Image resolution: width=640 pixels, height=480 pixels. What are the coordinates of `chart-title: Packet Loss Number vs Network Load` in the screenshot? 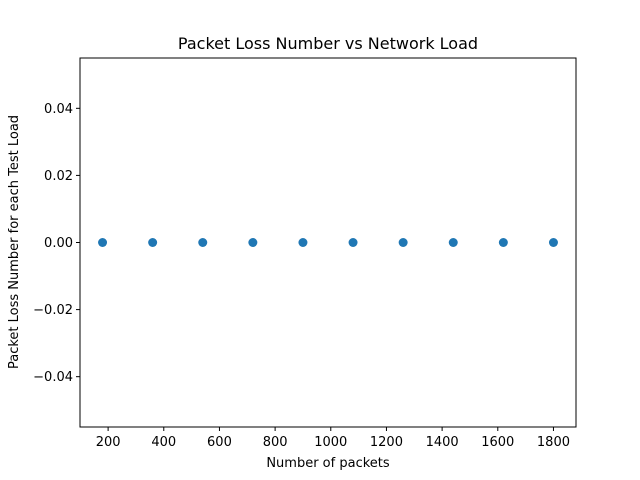 It's located at (328, 43).